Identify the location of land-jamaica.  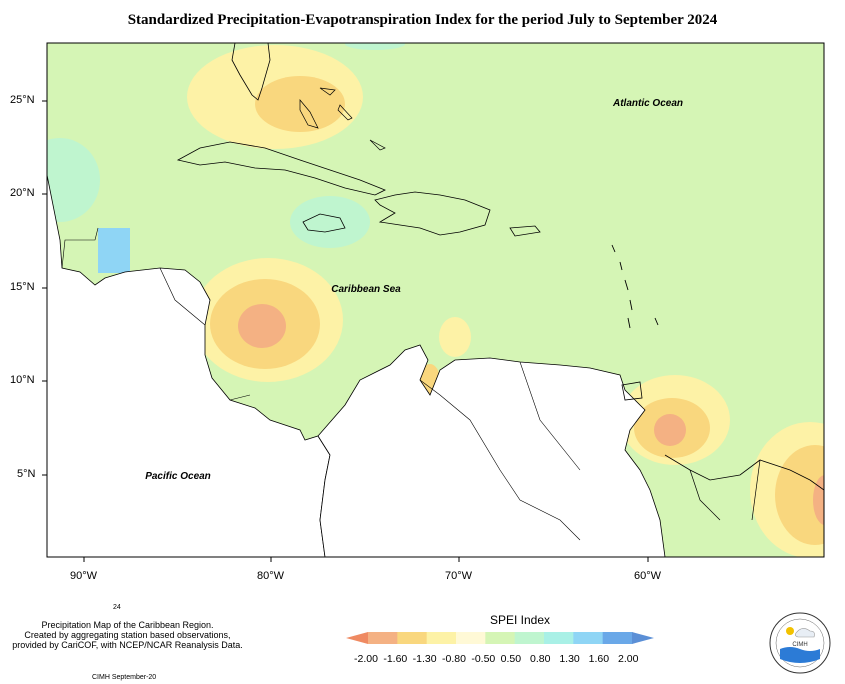
(324, 223).